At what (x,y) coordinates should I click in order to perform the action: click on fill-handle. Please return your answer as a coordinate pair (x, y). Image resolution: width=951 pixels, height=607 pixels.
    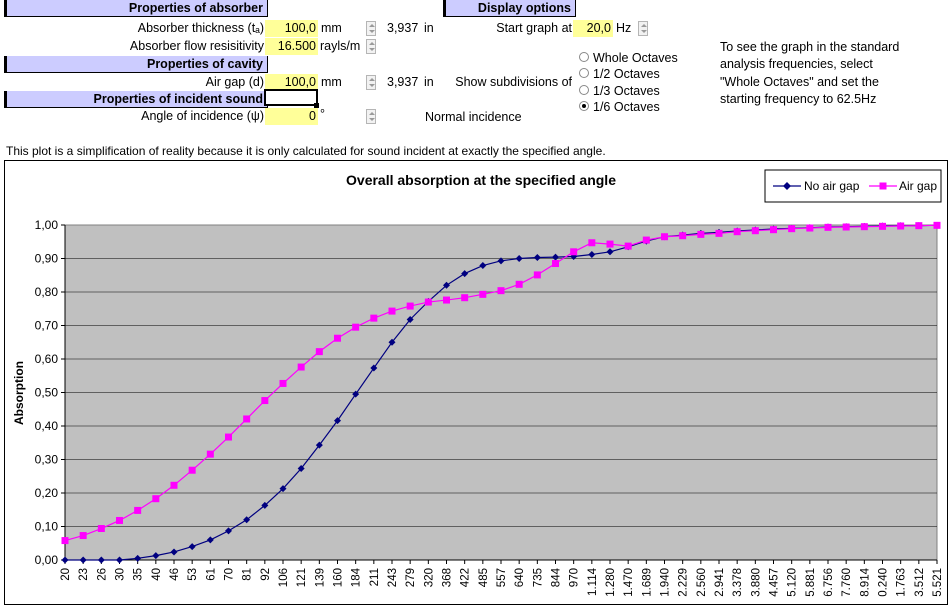
    Looking at the image, I should click on (316, 105).